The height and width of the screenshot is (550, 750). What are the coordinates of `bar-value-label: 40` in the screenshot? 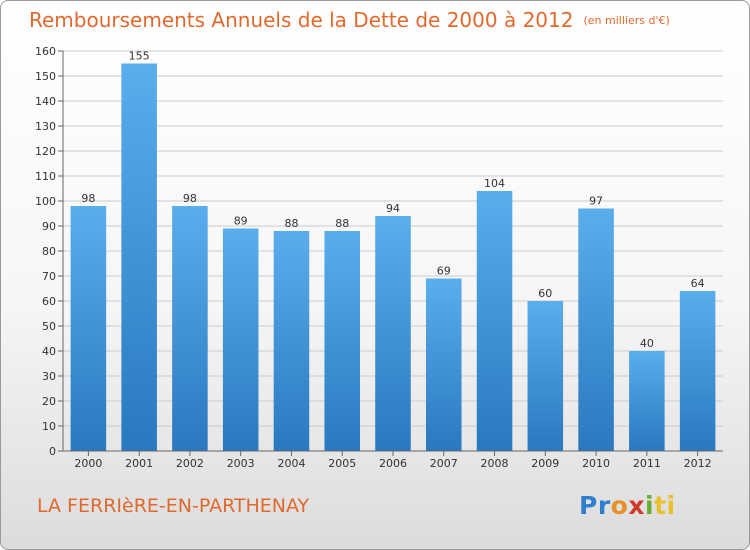 It's located at (647, 343).